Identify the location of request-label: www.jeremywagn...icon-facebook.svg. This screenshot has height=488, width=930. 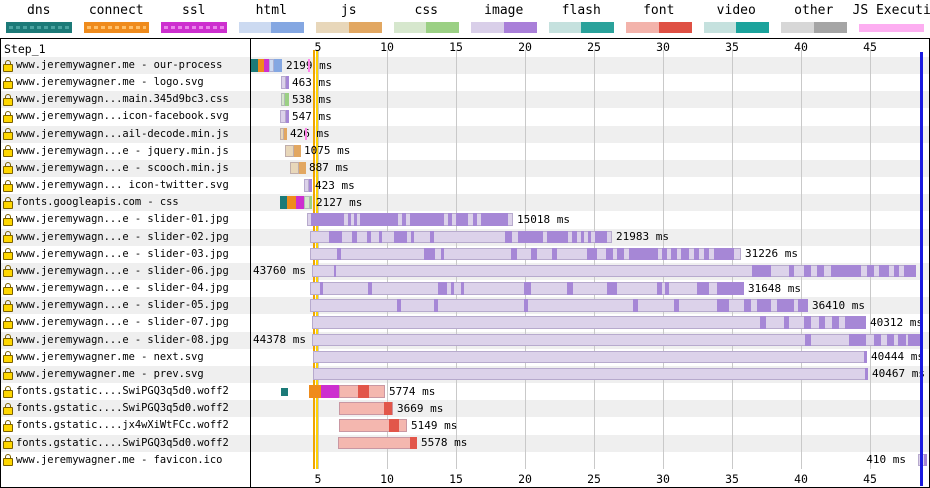
(122, 116).